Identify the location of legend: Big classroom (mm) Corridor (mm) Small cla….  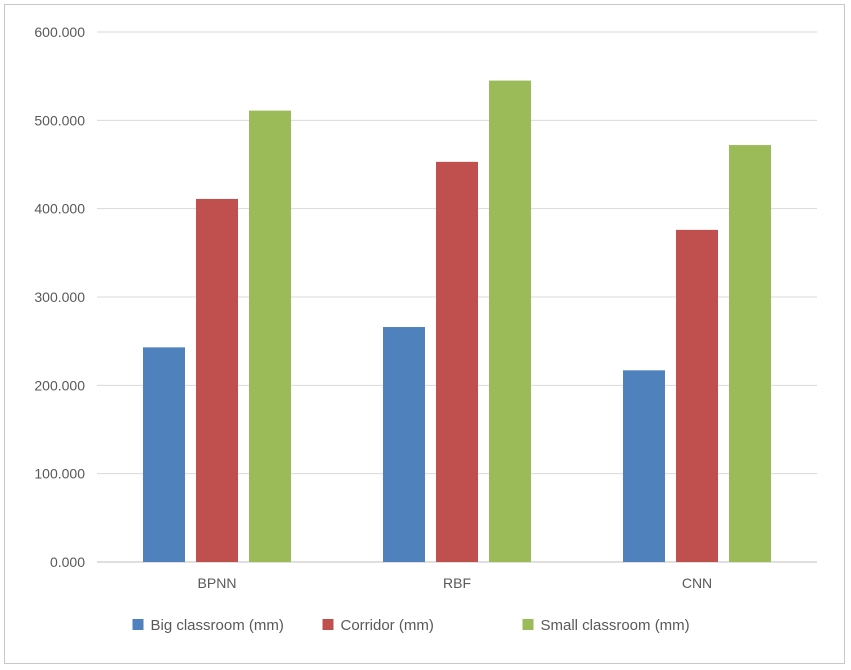
(411, 625).